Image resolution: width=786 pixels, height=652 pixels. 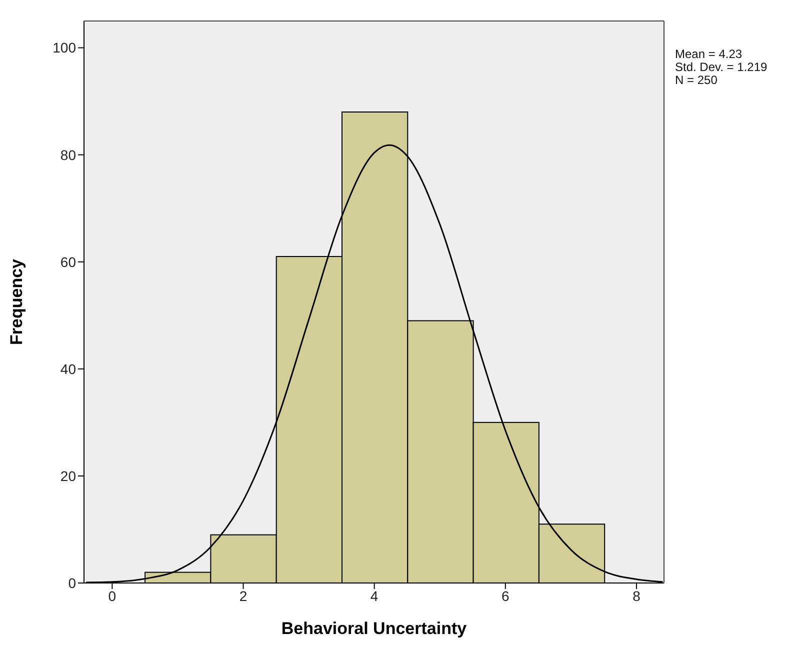 I want to click on y-tick-label: 80, so click(x=68, y=154).